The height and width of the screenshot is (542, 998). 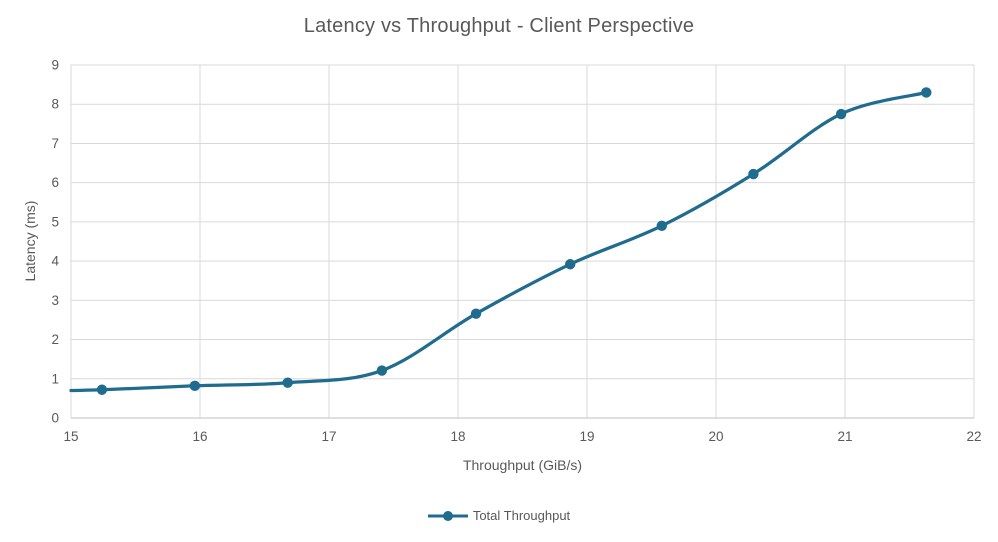 What do you see at coordinates (70, 436) in the screenshot?
I see `x-tick-label: 15` at bounding box center [70, 436].